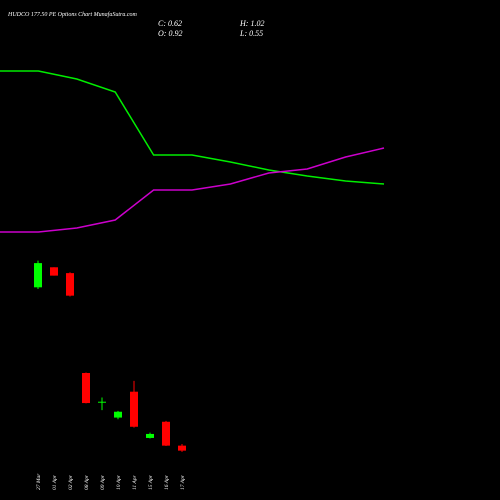 The width and height of the screenshot is (500, 500). What do you see at coordinates (251, 23) in the screenshot?
I see `info-high: H: 1.02` at bounding box center [251, 23].